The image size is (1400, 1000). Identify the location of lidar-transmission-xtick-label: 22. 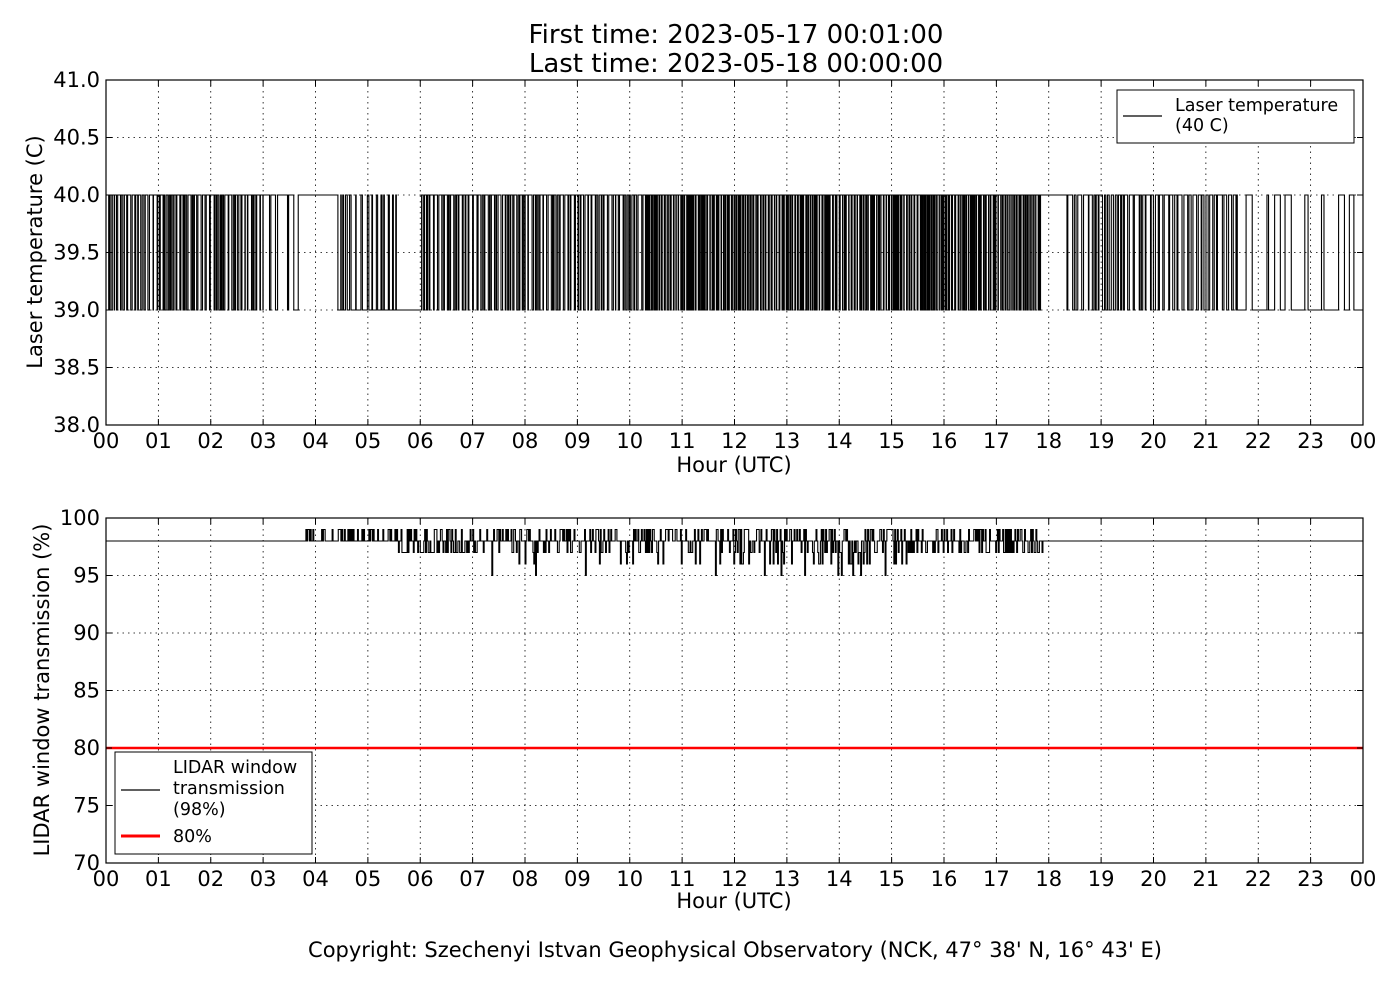
(1258, 879).